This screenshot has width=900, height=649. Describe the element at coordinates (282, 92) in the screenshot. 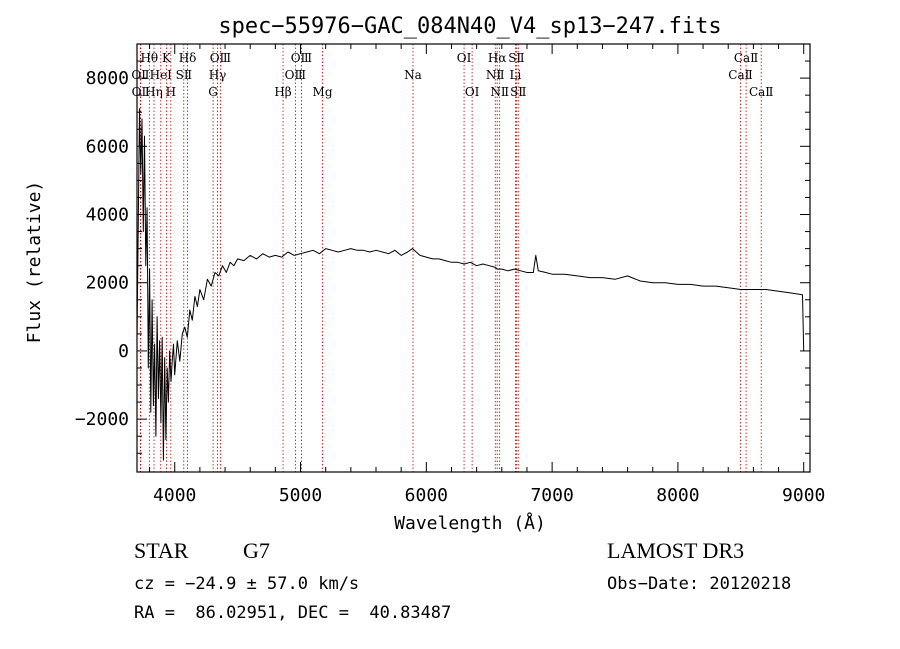

I see `line-label: Hβ` at that location.